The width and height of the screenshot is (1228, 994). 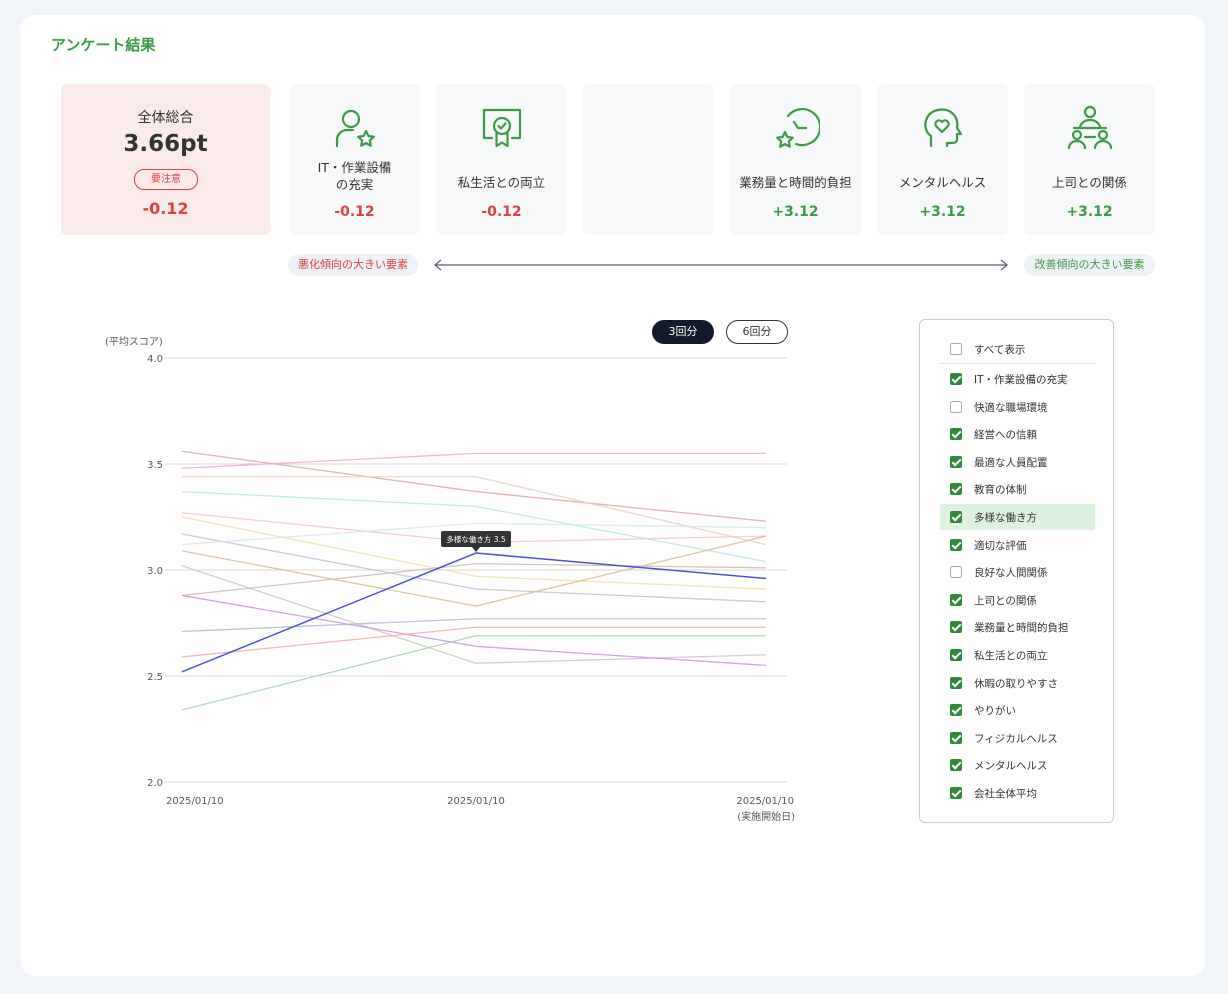 What do you see at coordinates (683, 332) in the screenshot?
I see `range-3-button: 3回分` at bounding box center [683, 332].